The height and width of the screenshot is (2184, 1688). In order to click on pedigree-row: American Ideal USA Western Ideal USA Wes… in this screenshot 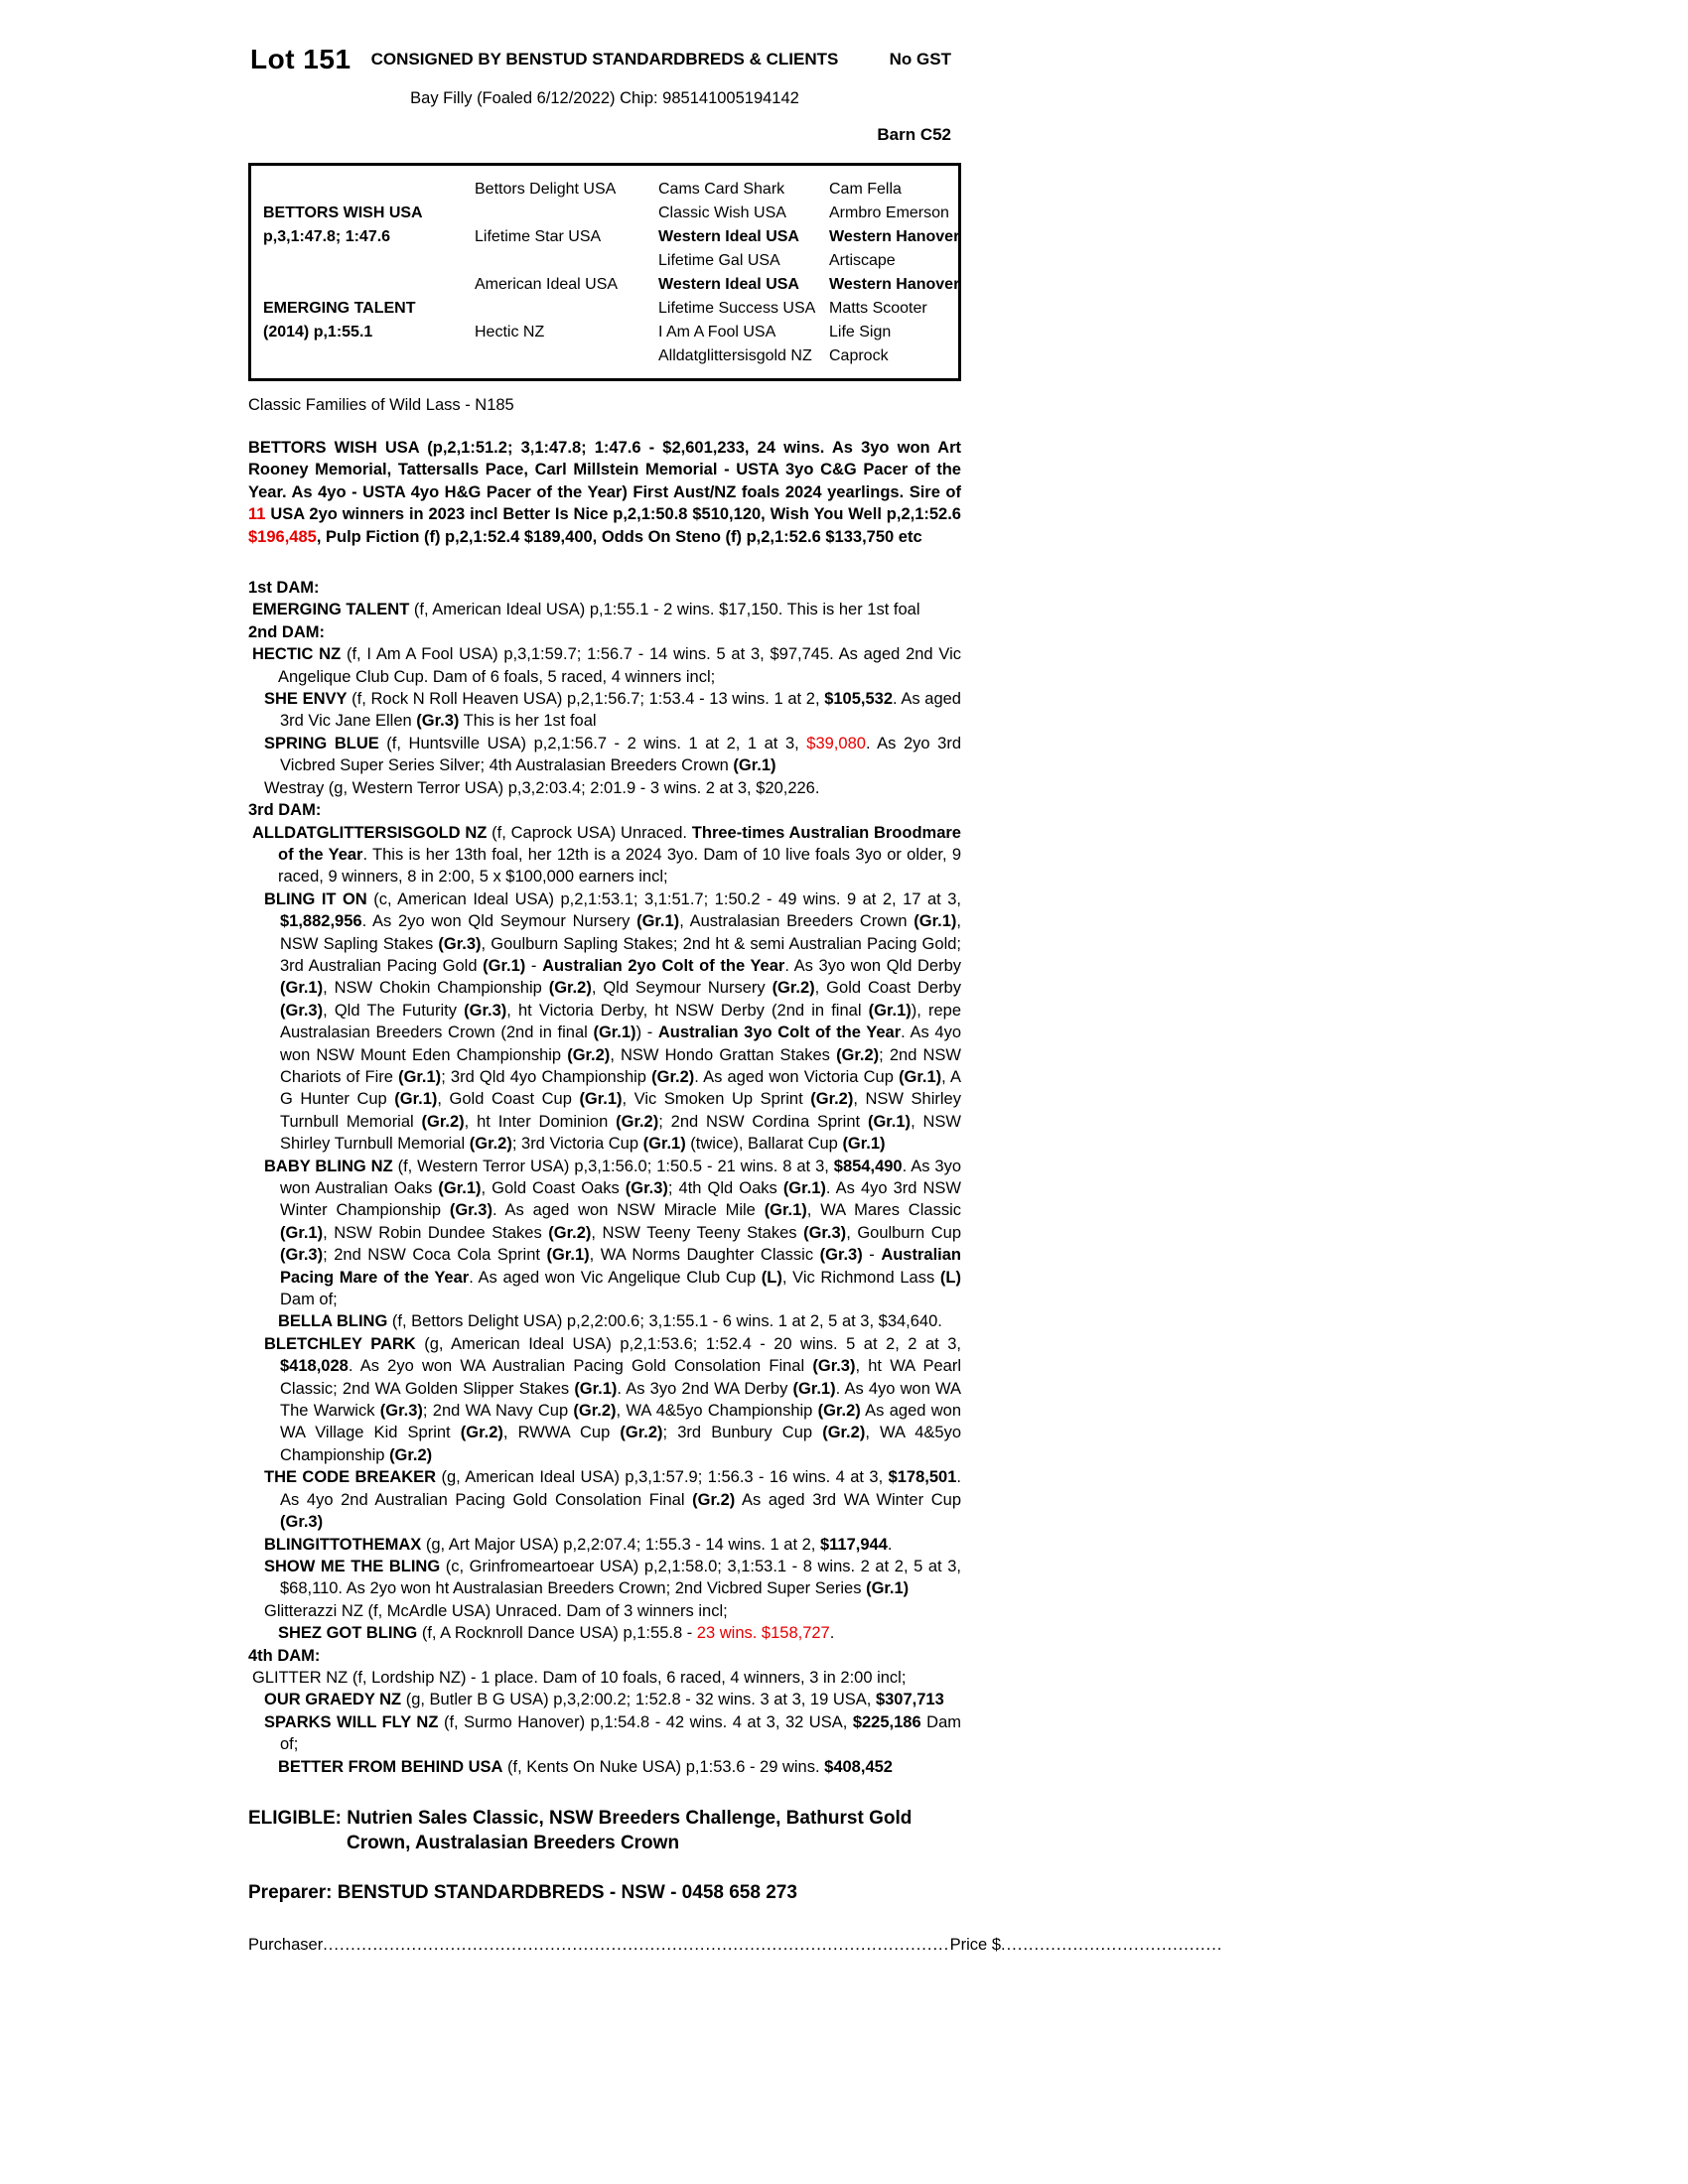, I will do `click(611, 285)`.